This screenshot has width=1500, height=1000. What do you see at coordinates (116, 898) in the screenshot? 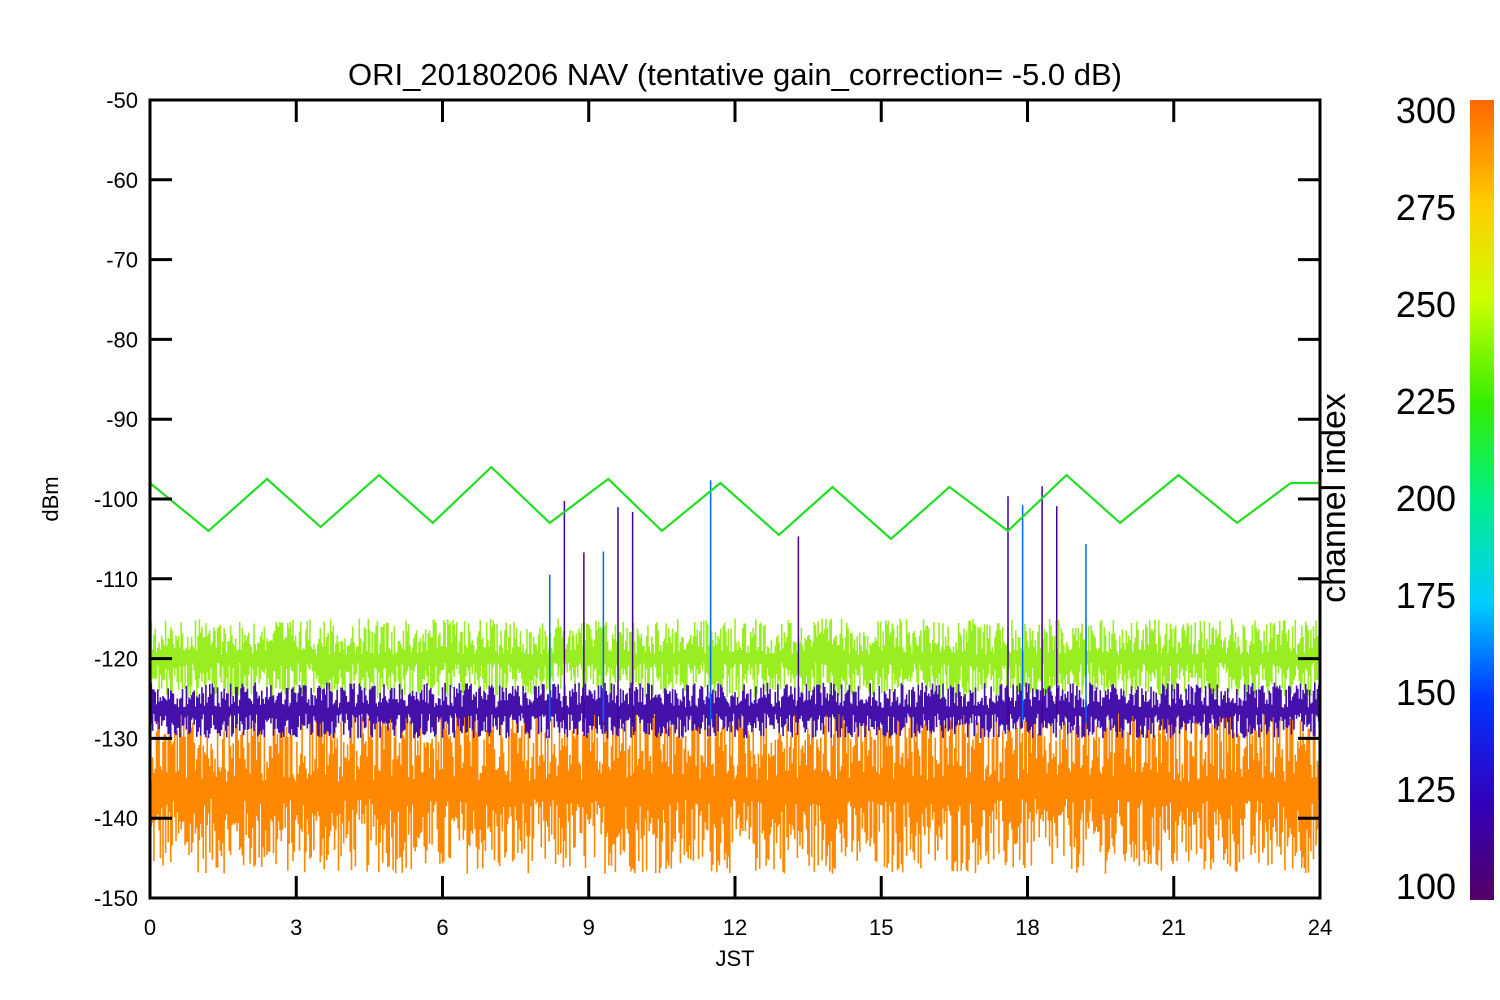
I see `y-tick-label: -150` at bounding box center [116, 898].